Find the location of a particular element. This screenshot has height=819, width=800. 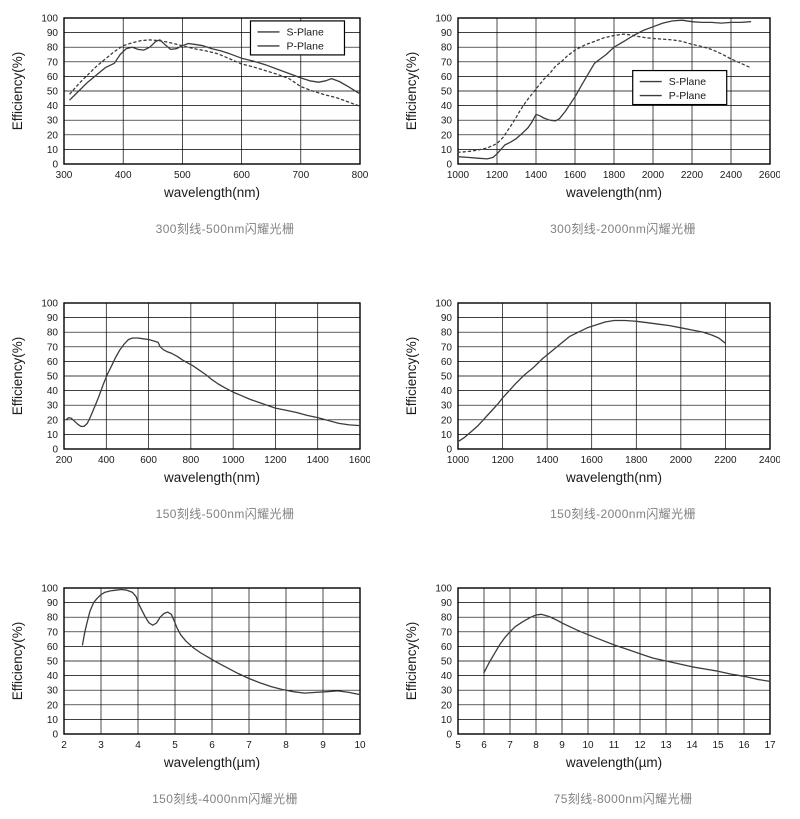

x-tick-label: 500 is located at coordinates (182, 175).